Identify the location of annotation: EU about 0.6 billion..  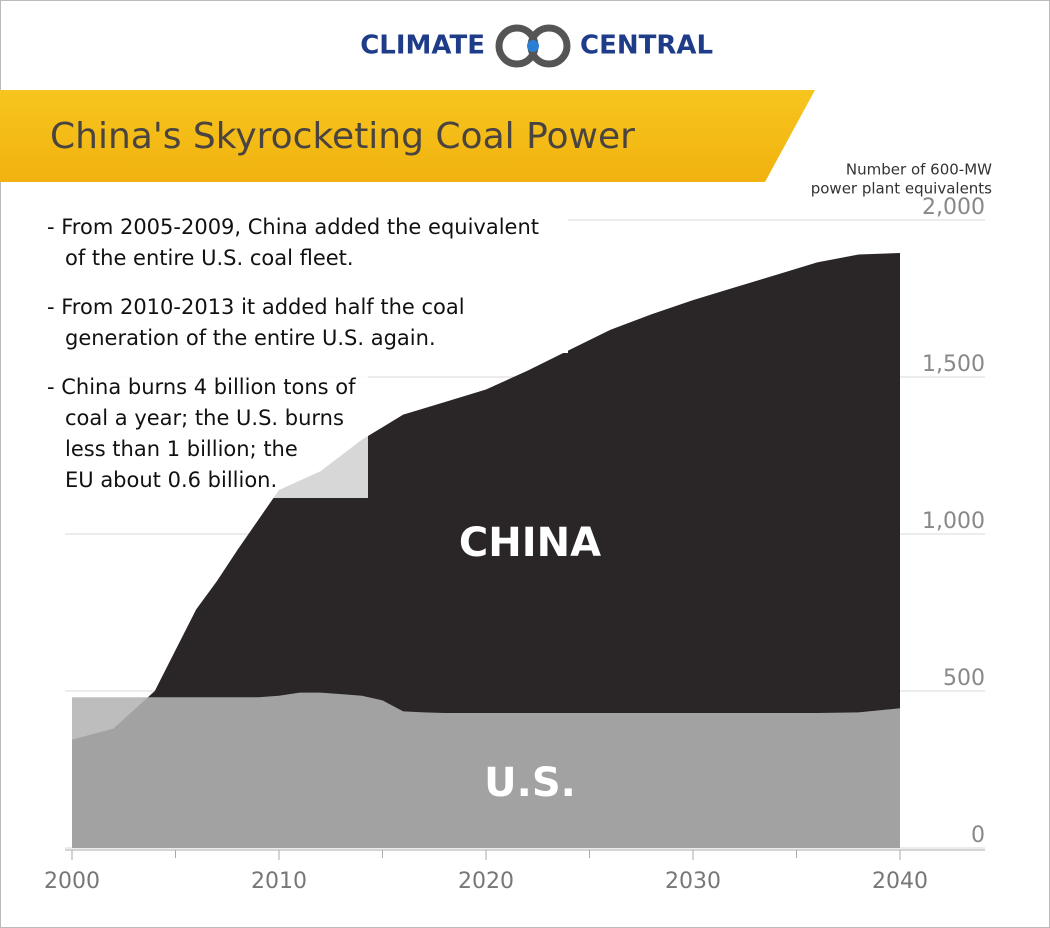
(171, 480).